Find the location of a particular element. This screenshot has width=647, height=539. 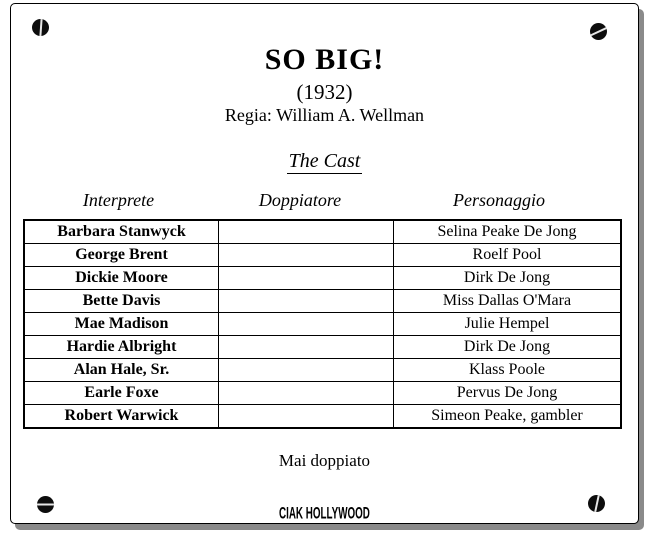

film-year: (1932) is located at coordinates (324, 92).